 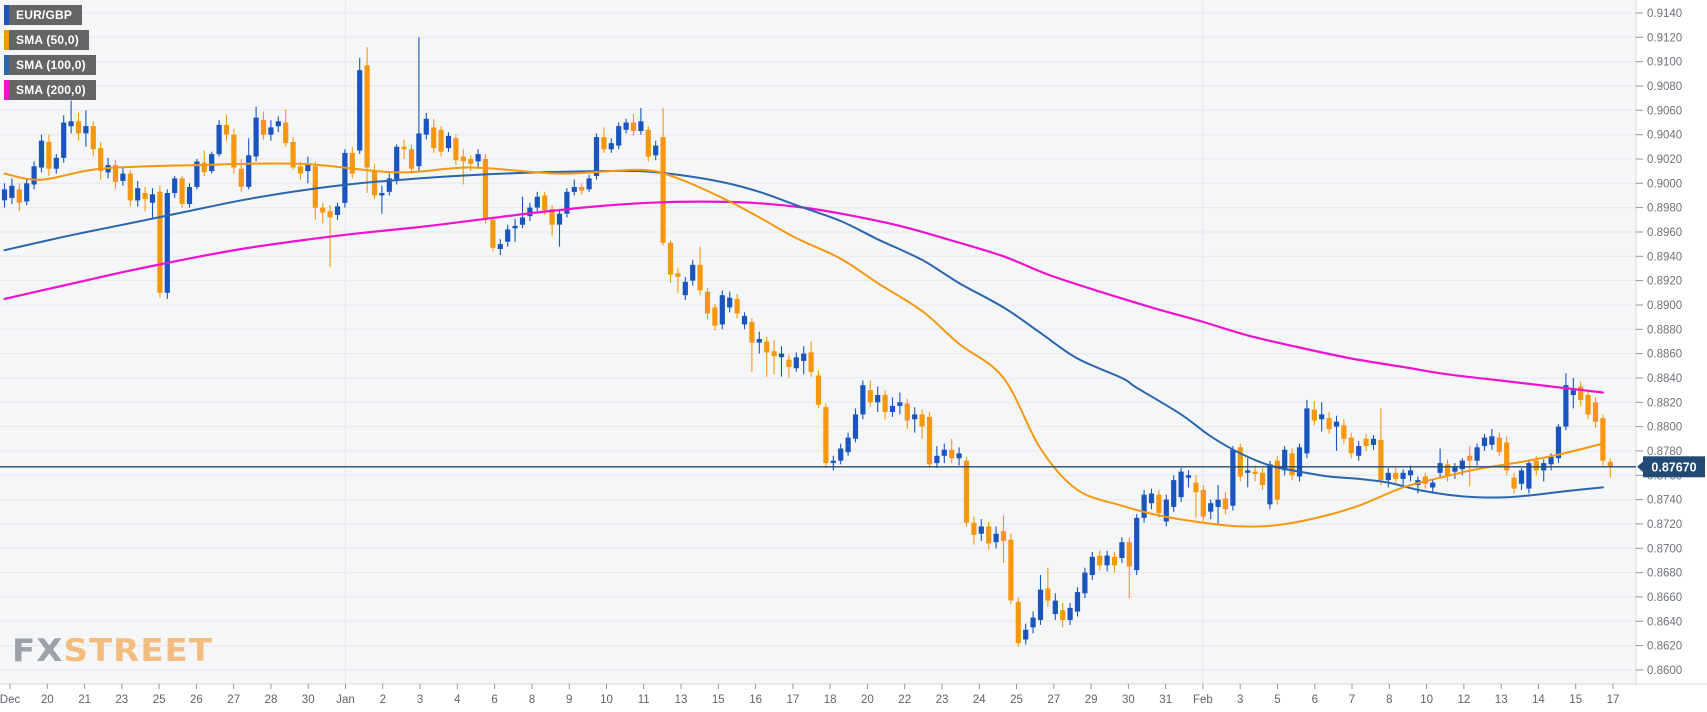 I want to click on fxstreet-watermark: FXSTREET, so click(x=112, y=650).